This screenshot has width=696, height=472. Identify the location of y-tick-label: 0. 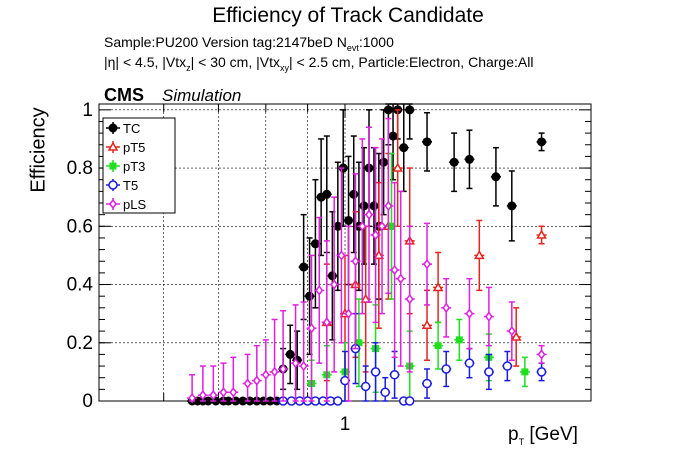
(87, 401).